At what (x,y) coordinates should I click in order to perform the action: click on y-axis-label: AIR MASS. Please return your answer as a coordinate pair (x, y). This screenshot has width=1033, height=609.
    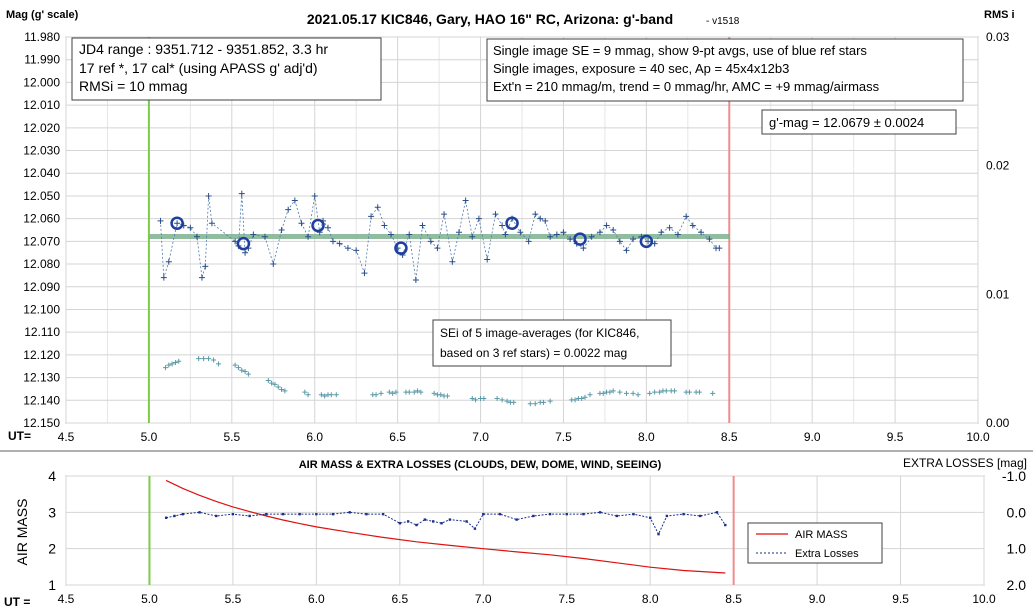
    Looking at the image, I should click on (22, 532).